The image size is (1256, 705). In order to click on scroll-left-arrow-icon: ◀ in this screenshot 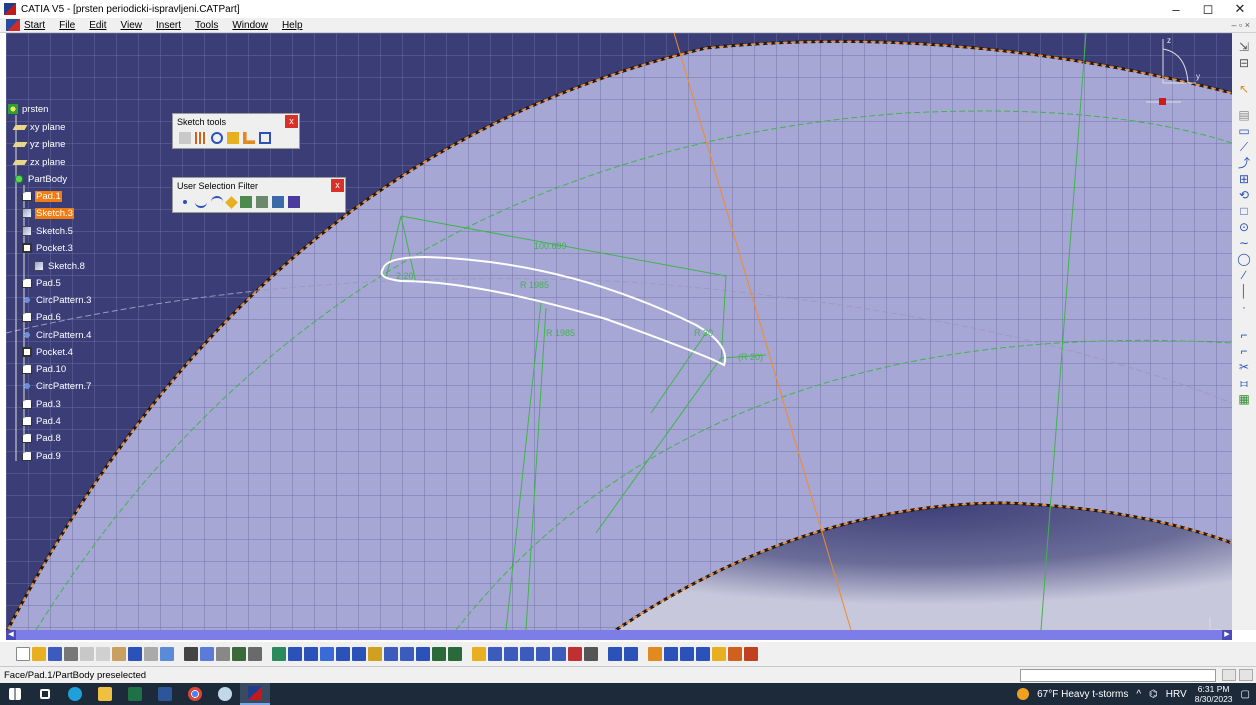, I will do `click(11, 635)`.